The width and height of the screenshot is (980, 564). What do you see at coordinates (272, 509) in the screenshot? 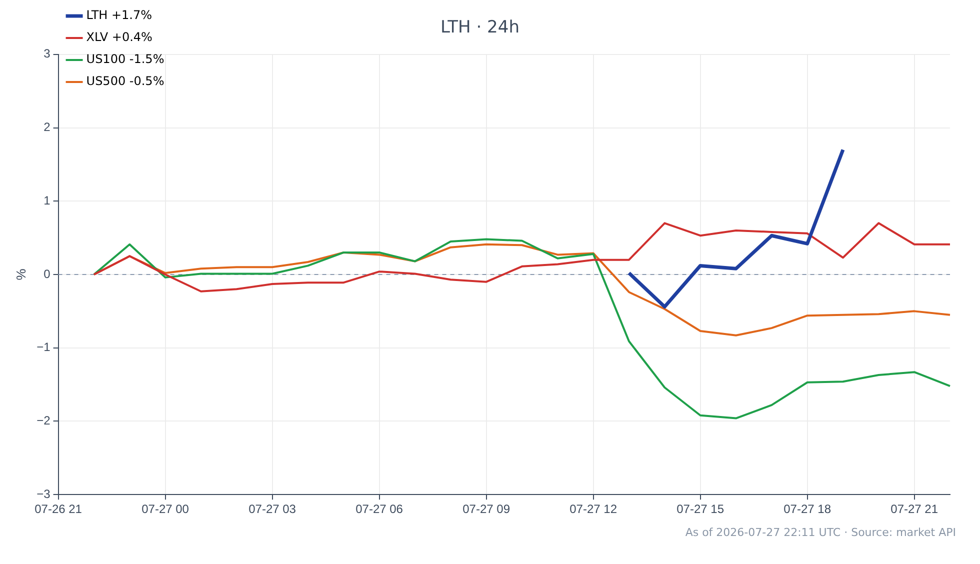
I see `x-tick-label: 07-27 03` at bounding box center [272, 509].